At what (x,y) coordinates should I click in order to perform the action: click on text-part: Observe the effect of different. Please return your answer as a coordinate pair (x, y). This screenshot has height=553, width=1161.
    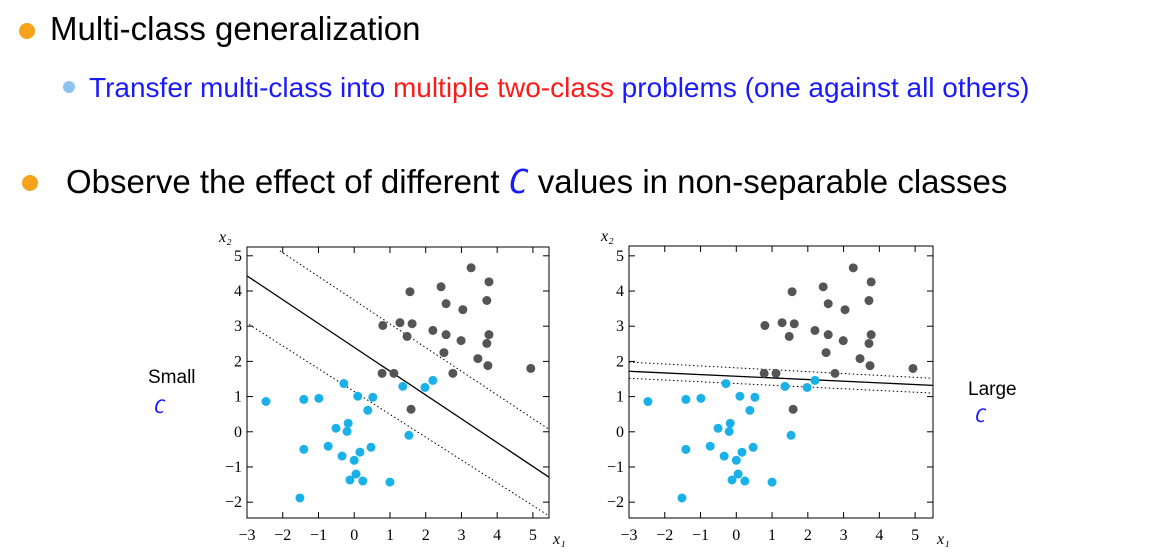
    Looking at the image, I should click on (287, 181).